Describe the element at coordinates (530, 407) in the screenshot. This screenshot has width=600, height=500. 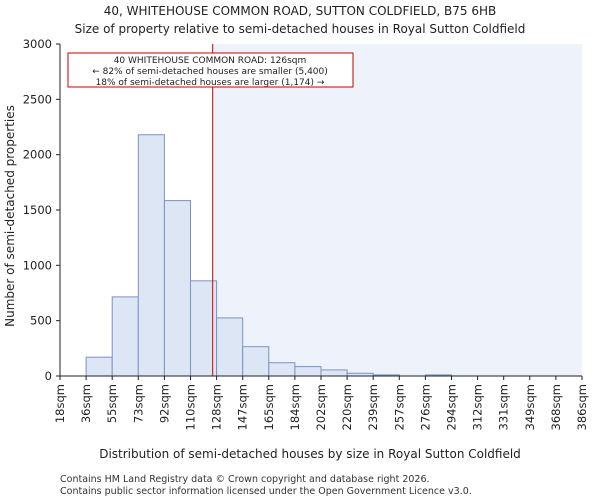
I see `x-tick-label: 349sqm` at that location.